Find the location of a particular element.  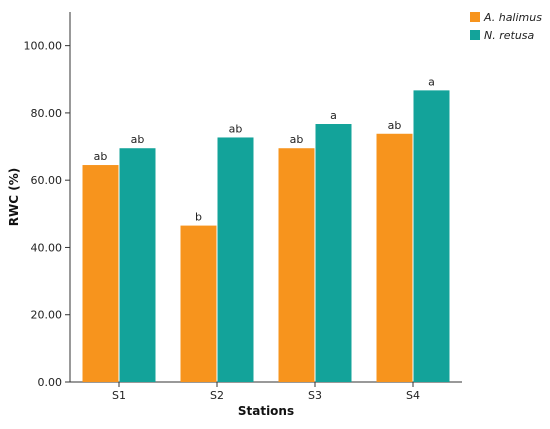

y-axis-title: RWC (%) is located at coordinates (14, 197).